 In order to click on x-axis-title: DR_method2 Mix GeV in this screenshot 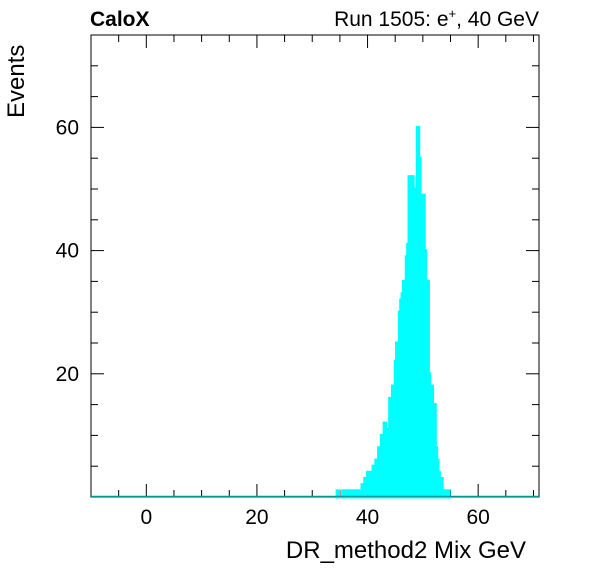, I will do `click(406, 550)`.